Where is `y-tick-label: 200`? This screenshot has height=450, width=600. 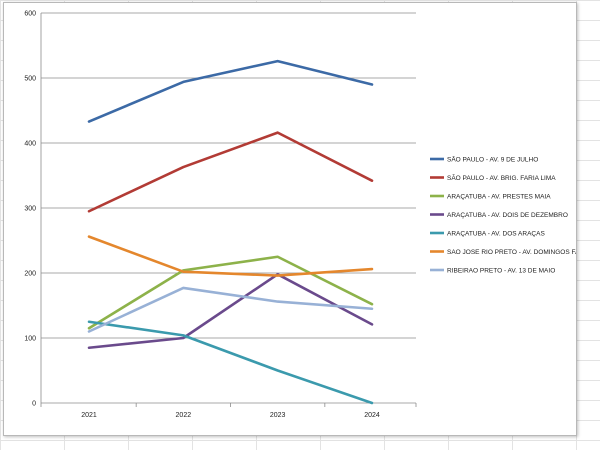 y-tick-label: 200 is located at coordinates (30, 274).